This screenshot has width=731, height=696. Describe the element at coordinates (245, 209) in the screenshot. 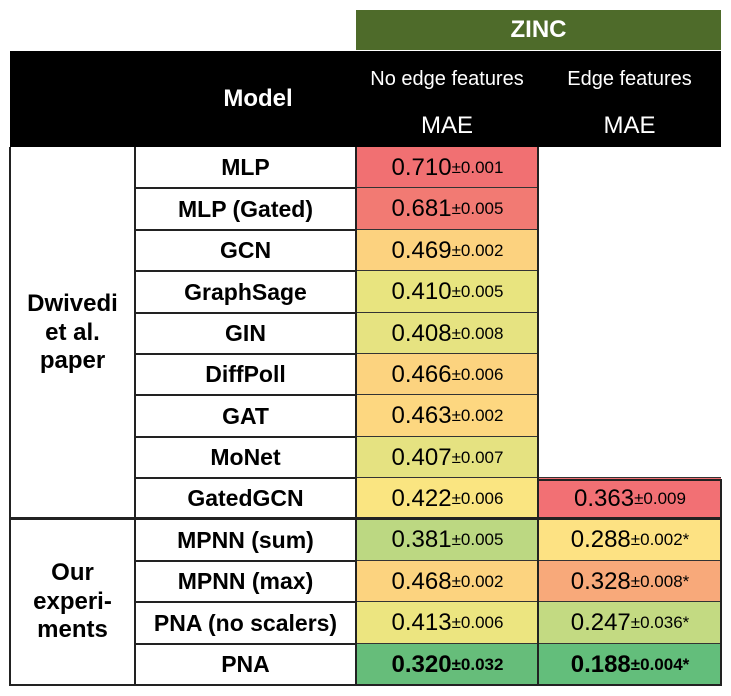

I see `model-name-cell: MLP (Gated)` at that location.